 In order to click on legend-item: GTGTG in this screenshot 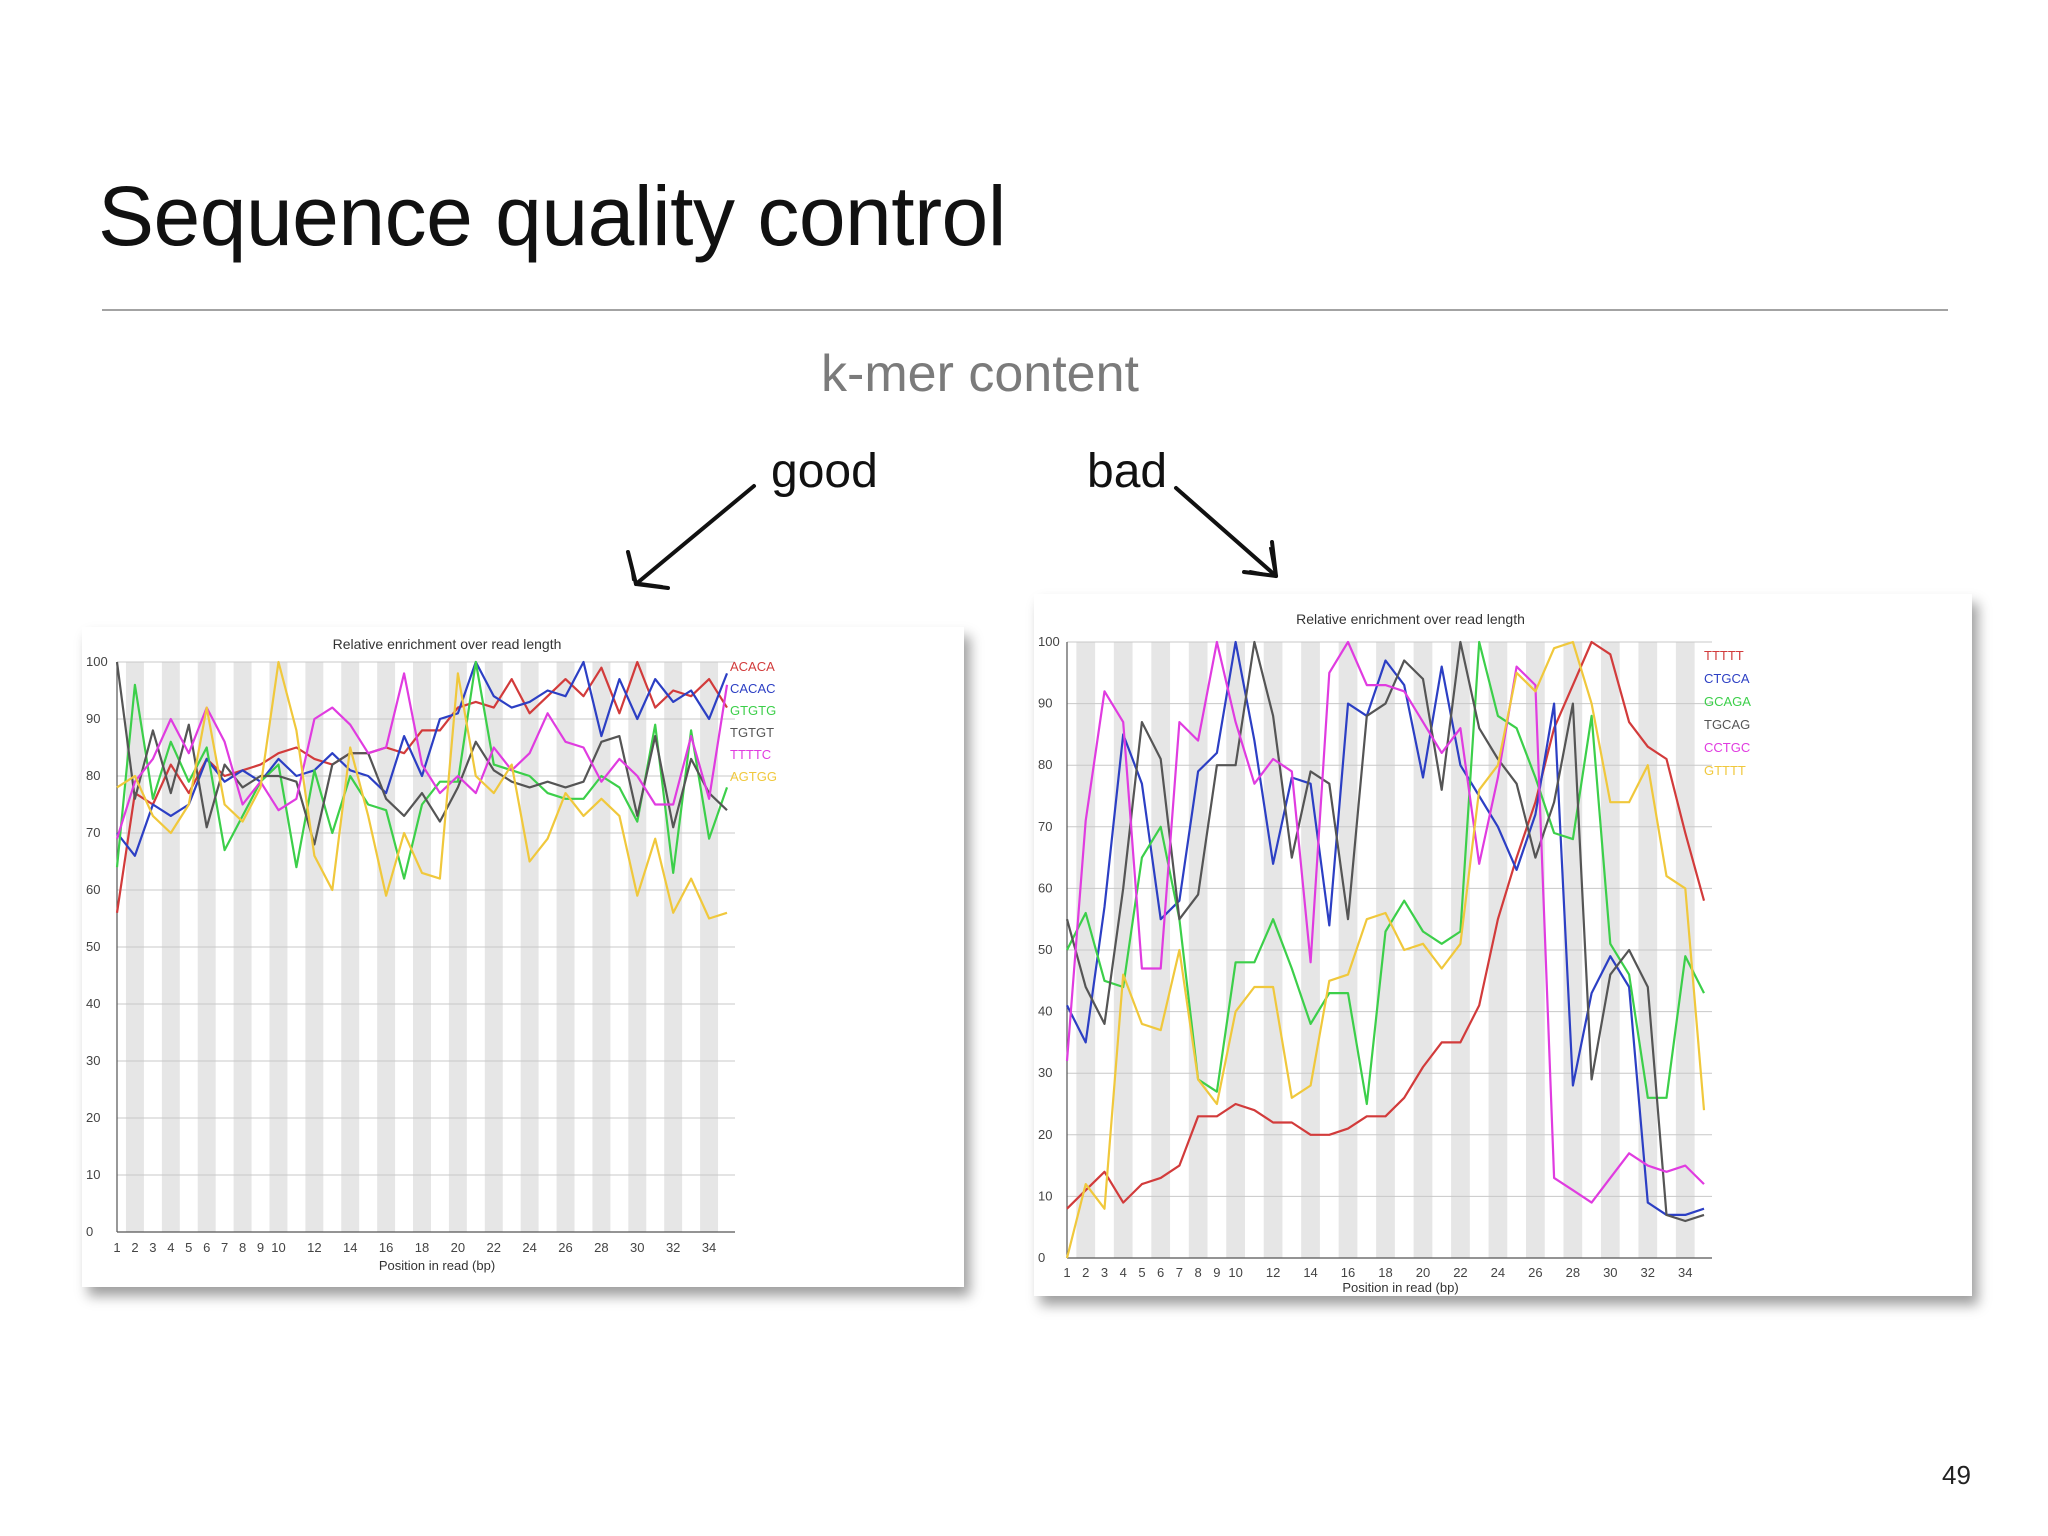, I will do `click(753, 710)`.